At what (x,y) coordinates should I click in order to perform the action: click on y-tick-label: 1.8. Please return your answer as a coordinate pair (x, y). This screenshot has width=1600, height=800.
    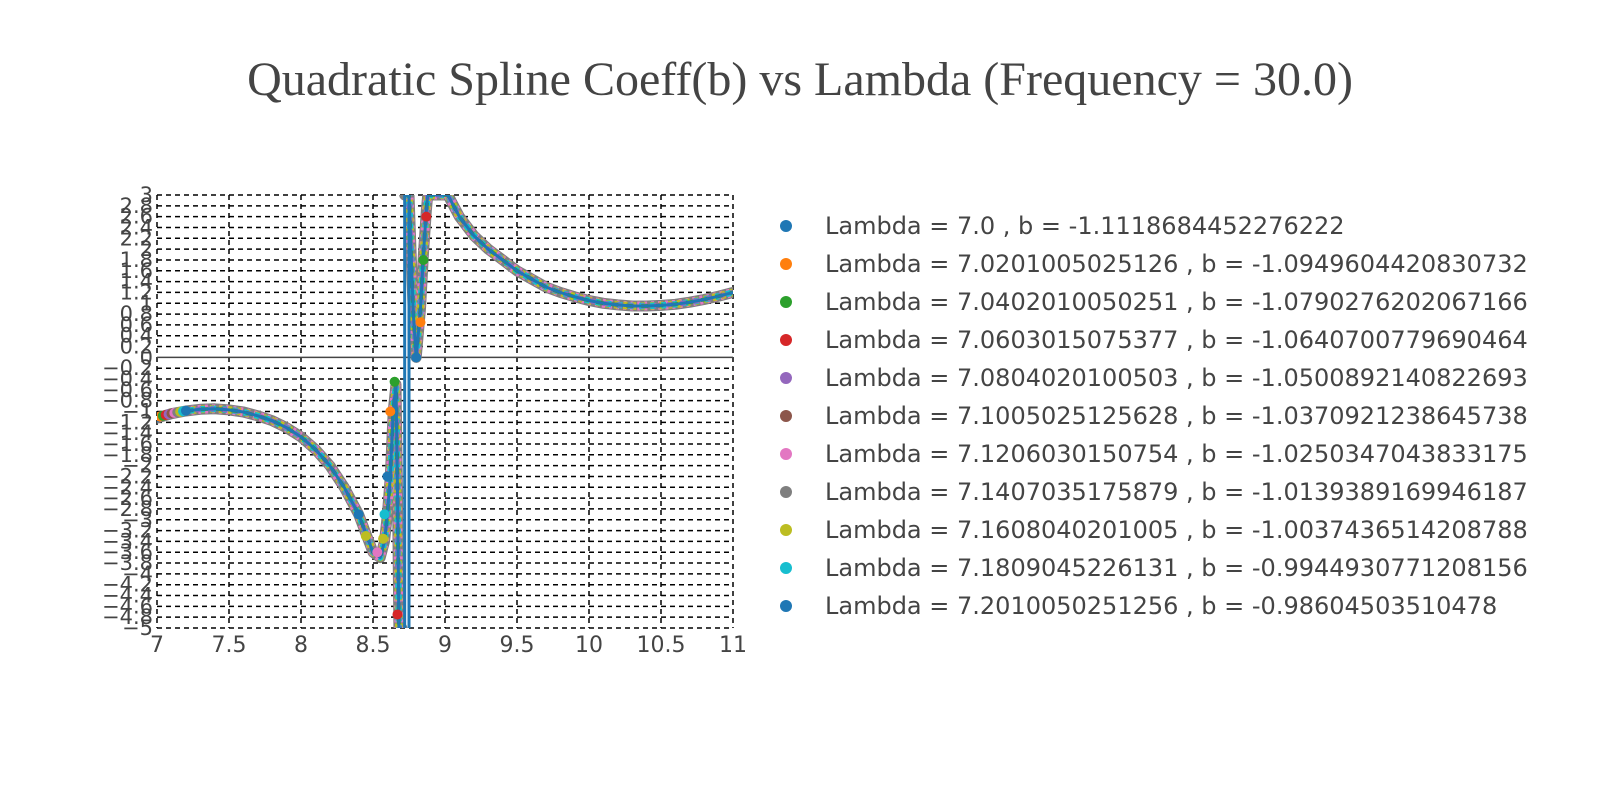
    Looking at the image, I should click on (136, 260).